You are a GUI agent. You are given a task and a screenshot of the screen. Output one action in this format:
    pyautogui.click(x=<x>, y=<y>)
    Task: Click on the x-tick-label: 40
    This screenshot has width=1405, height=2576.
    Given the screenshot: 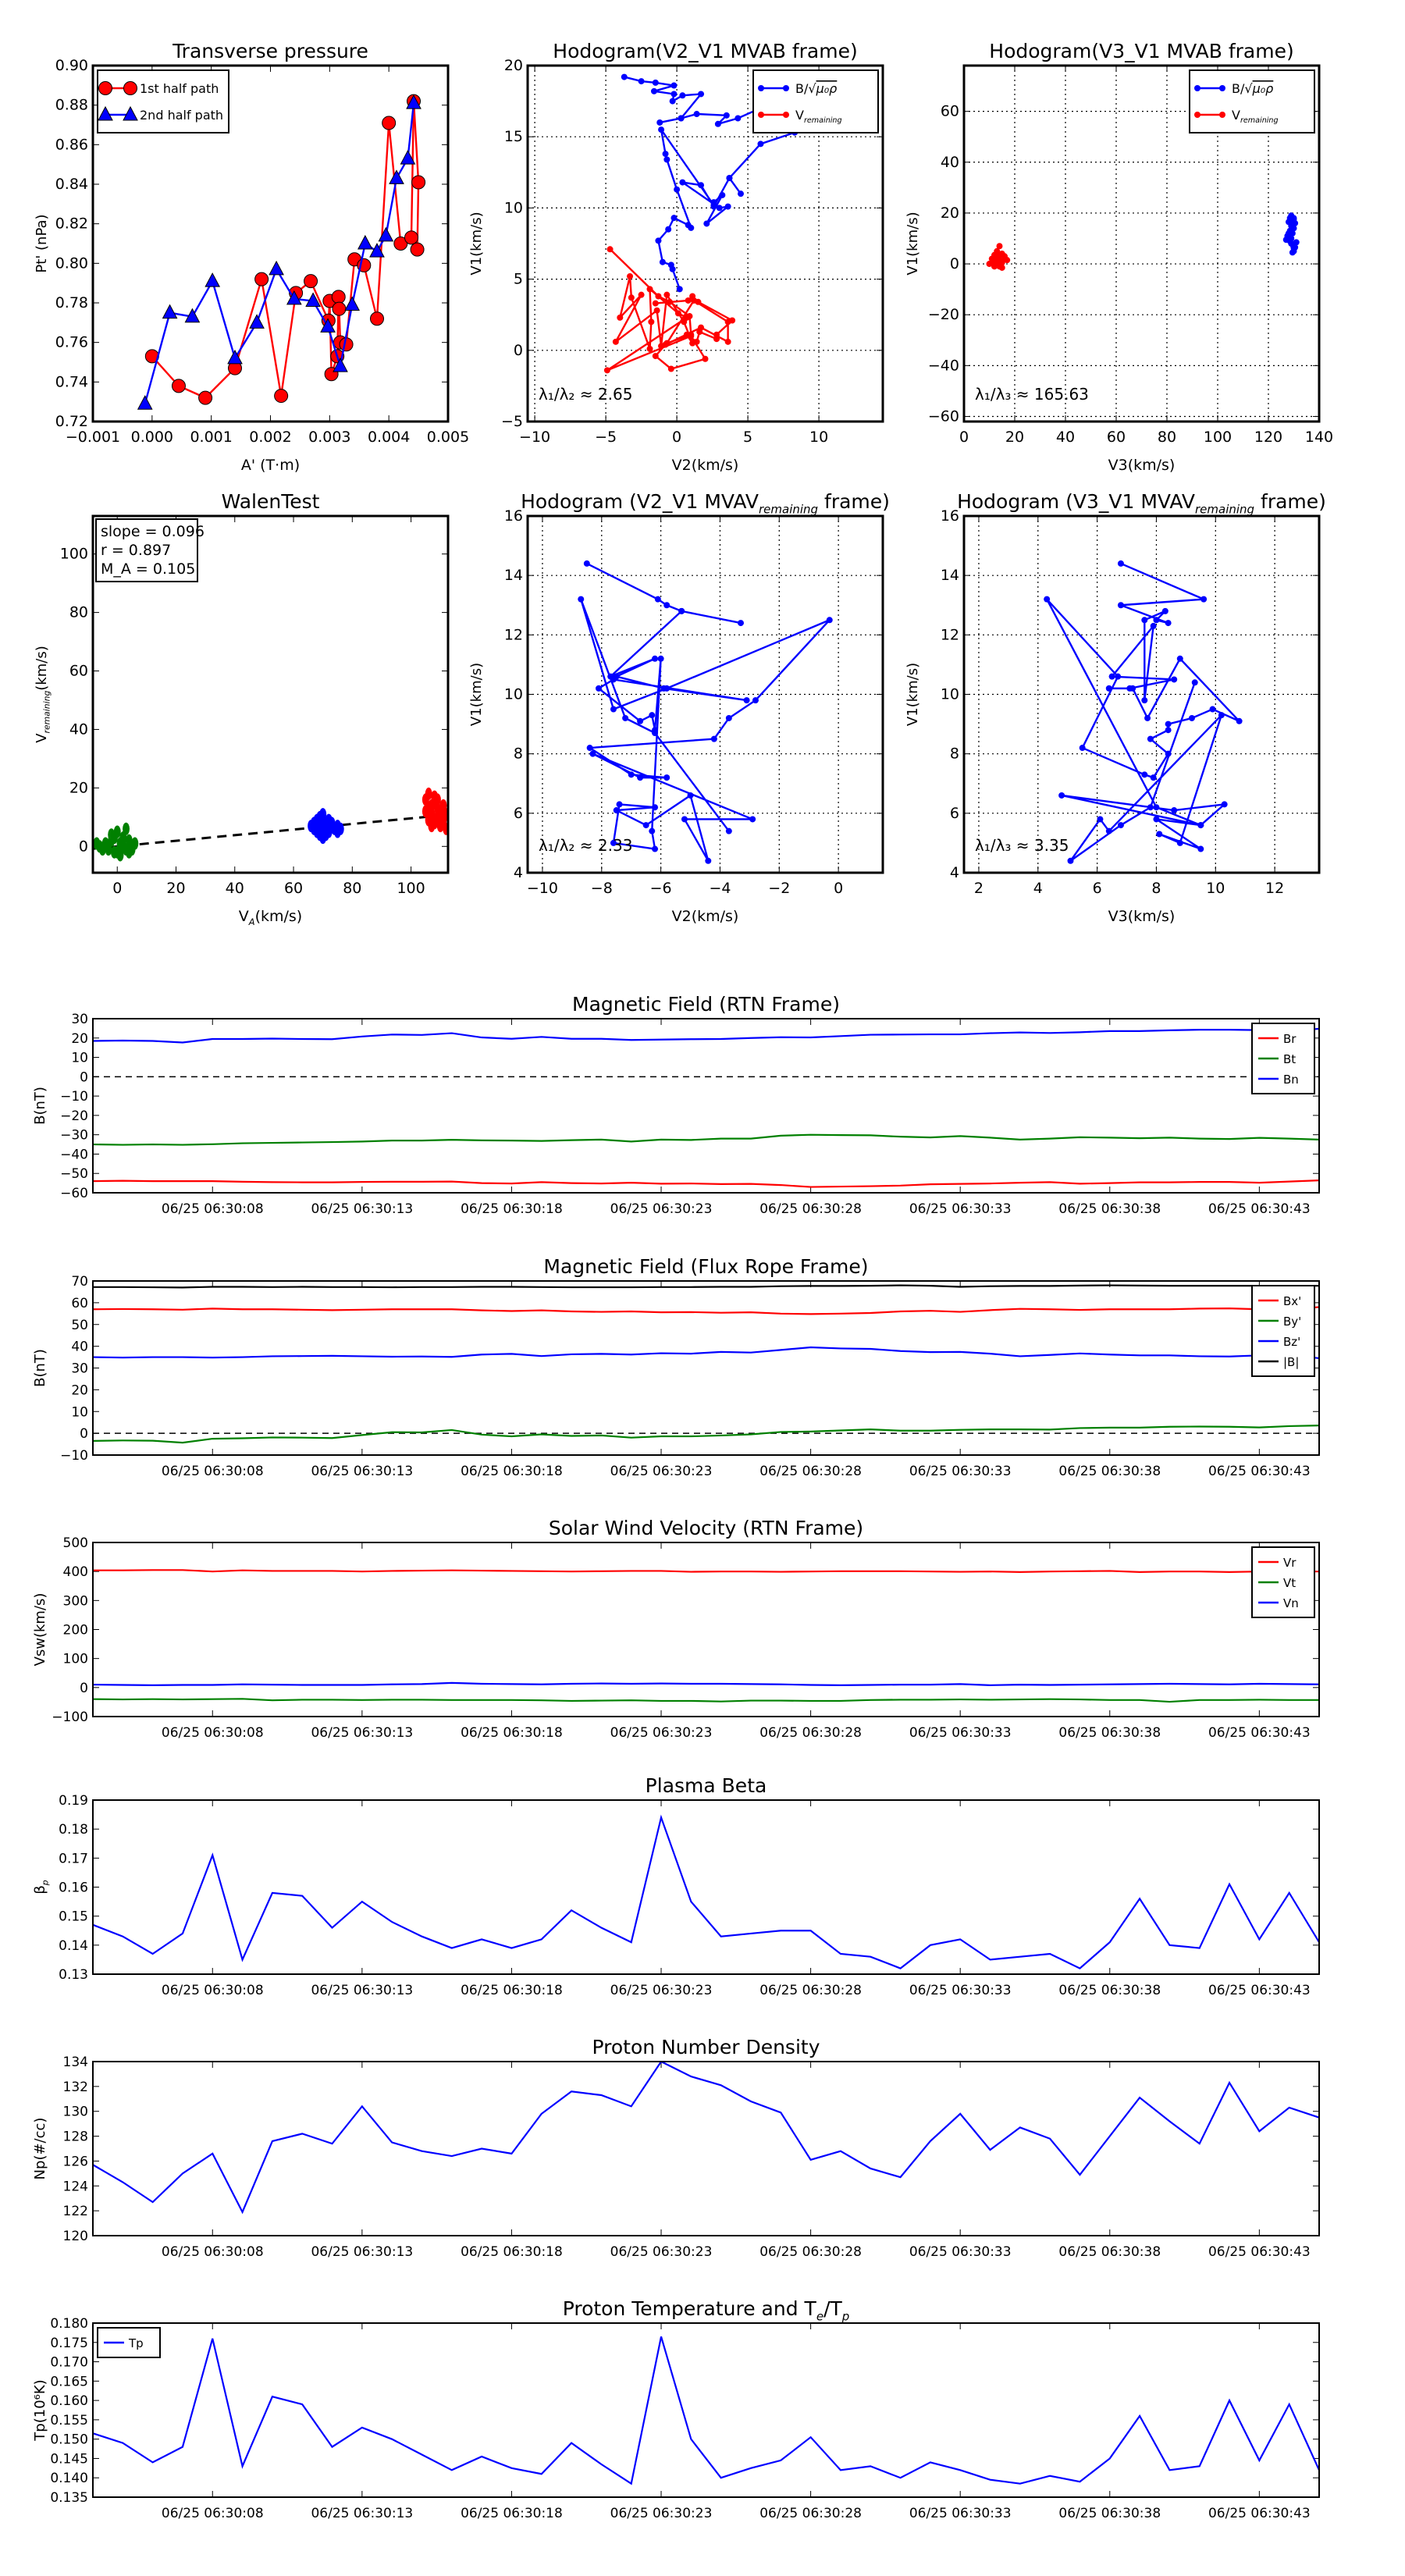 What is the action you would take?
    pyautogui.click(x=235, y=888)
    